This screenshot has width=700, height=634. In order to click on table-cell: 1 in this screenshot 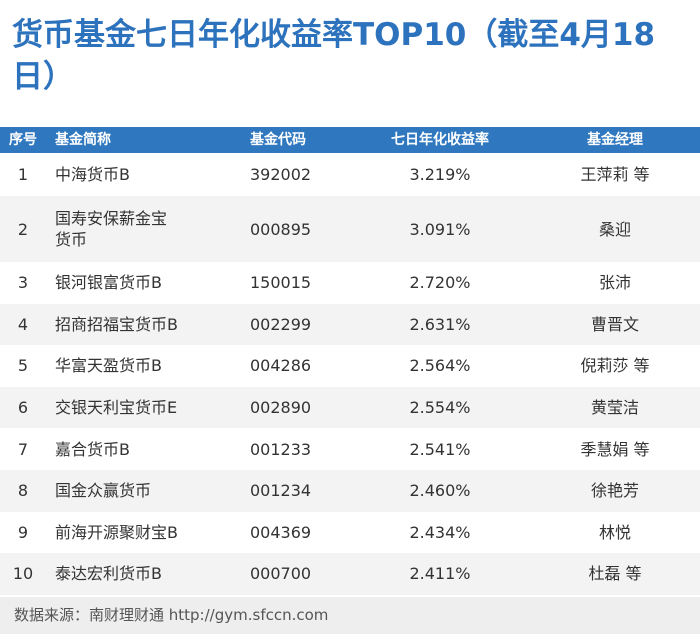, I will do `click(23, 174)`.